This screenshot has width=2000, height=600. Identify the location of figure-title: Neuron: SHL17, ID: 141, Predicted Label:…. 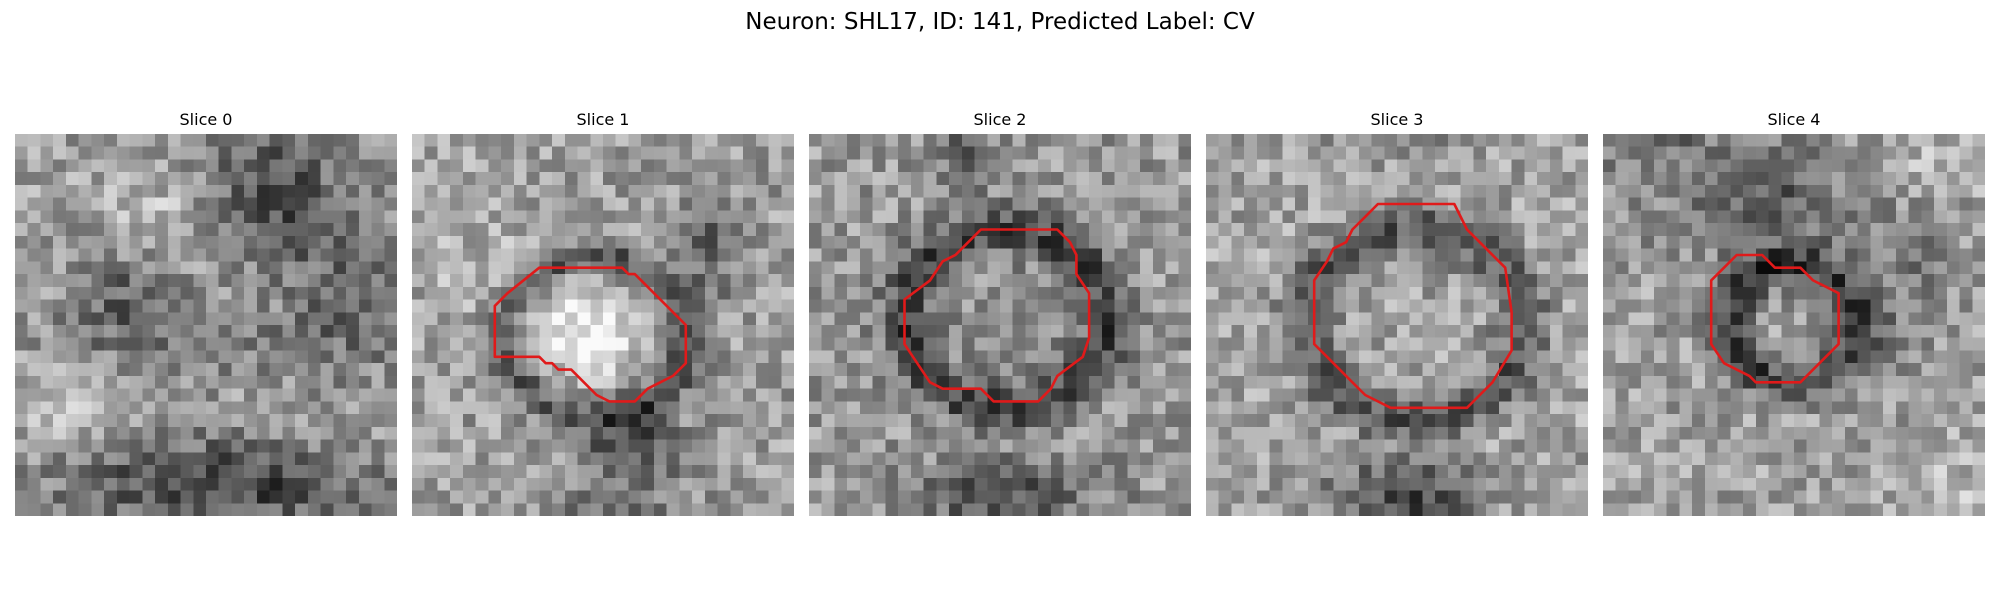
(1000, 22).